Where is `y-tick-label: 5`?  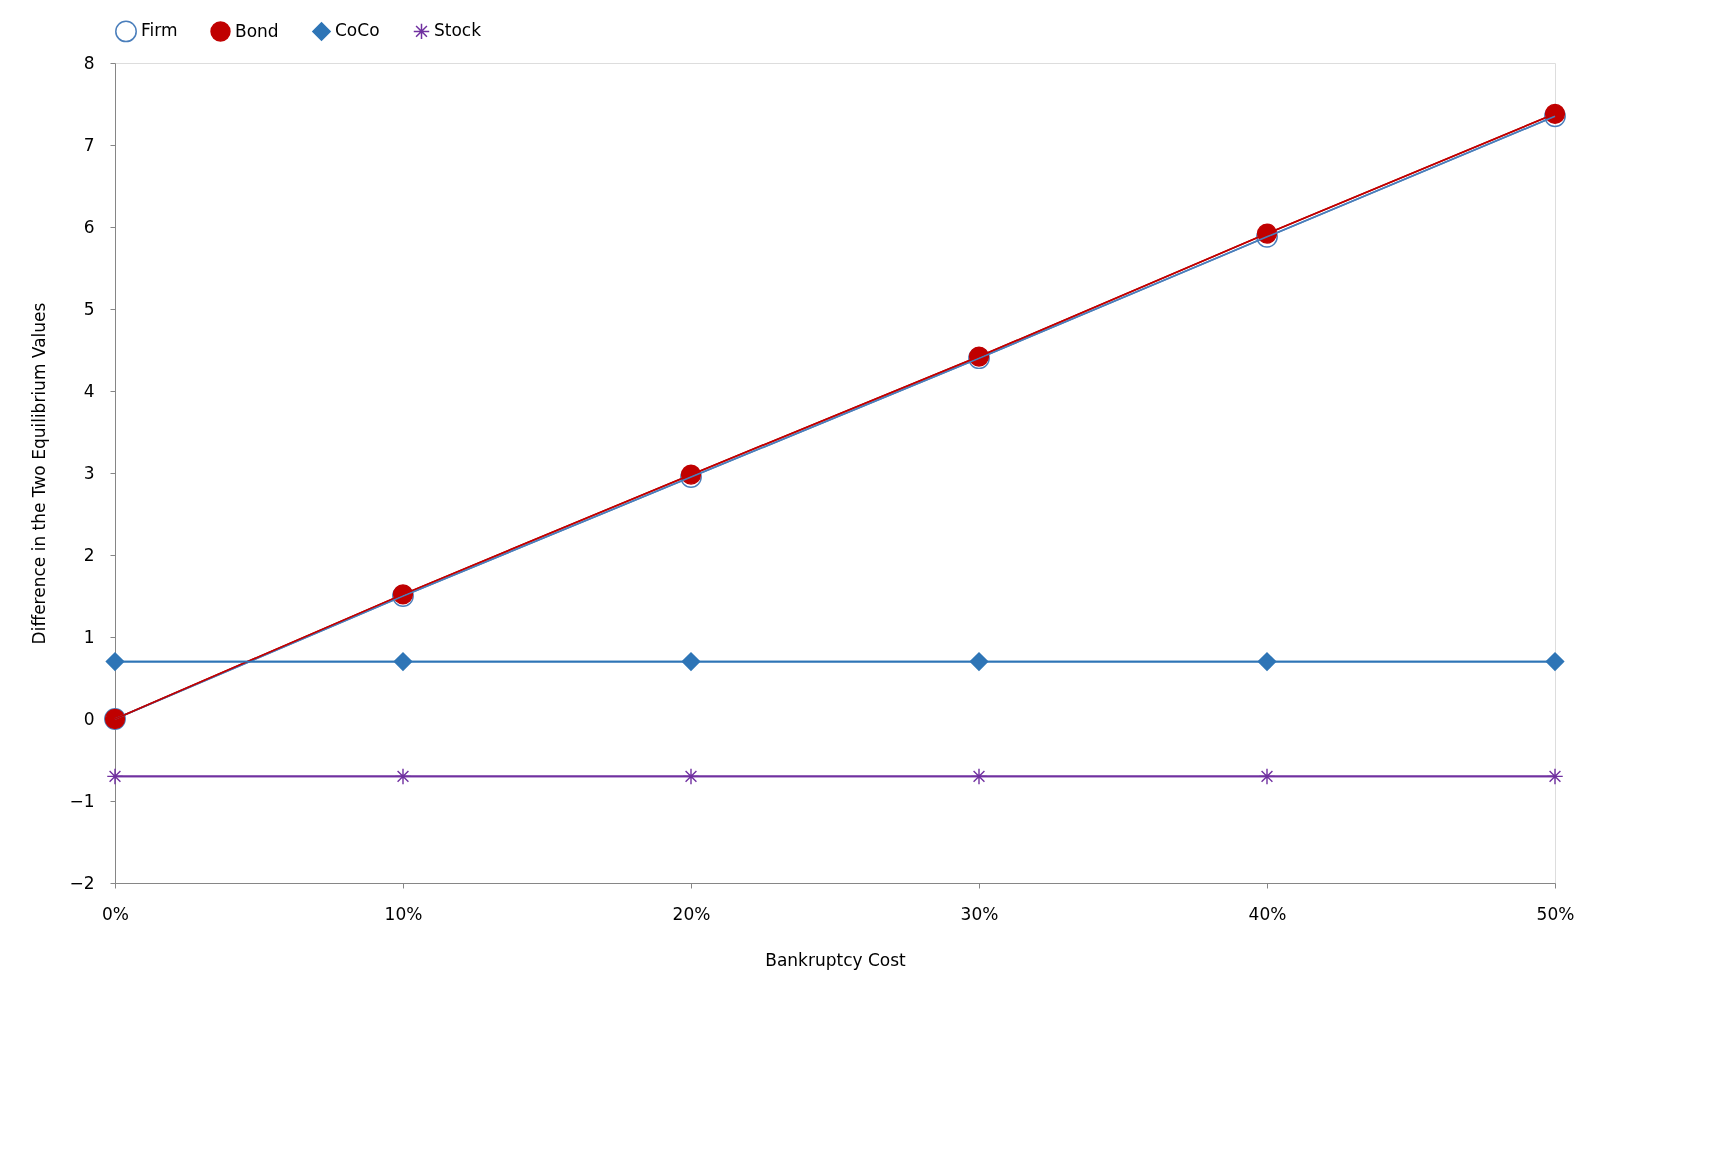 y-tick-label: 5 is located at coordinates (89, 308).